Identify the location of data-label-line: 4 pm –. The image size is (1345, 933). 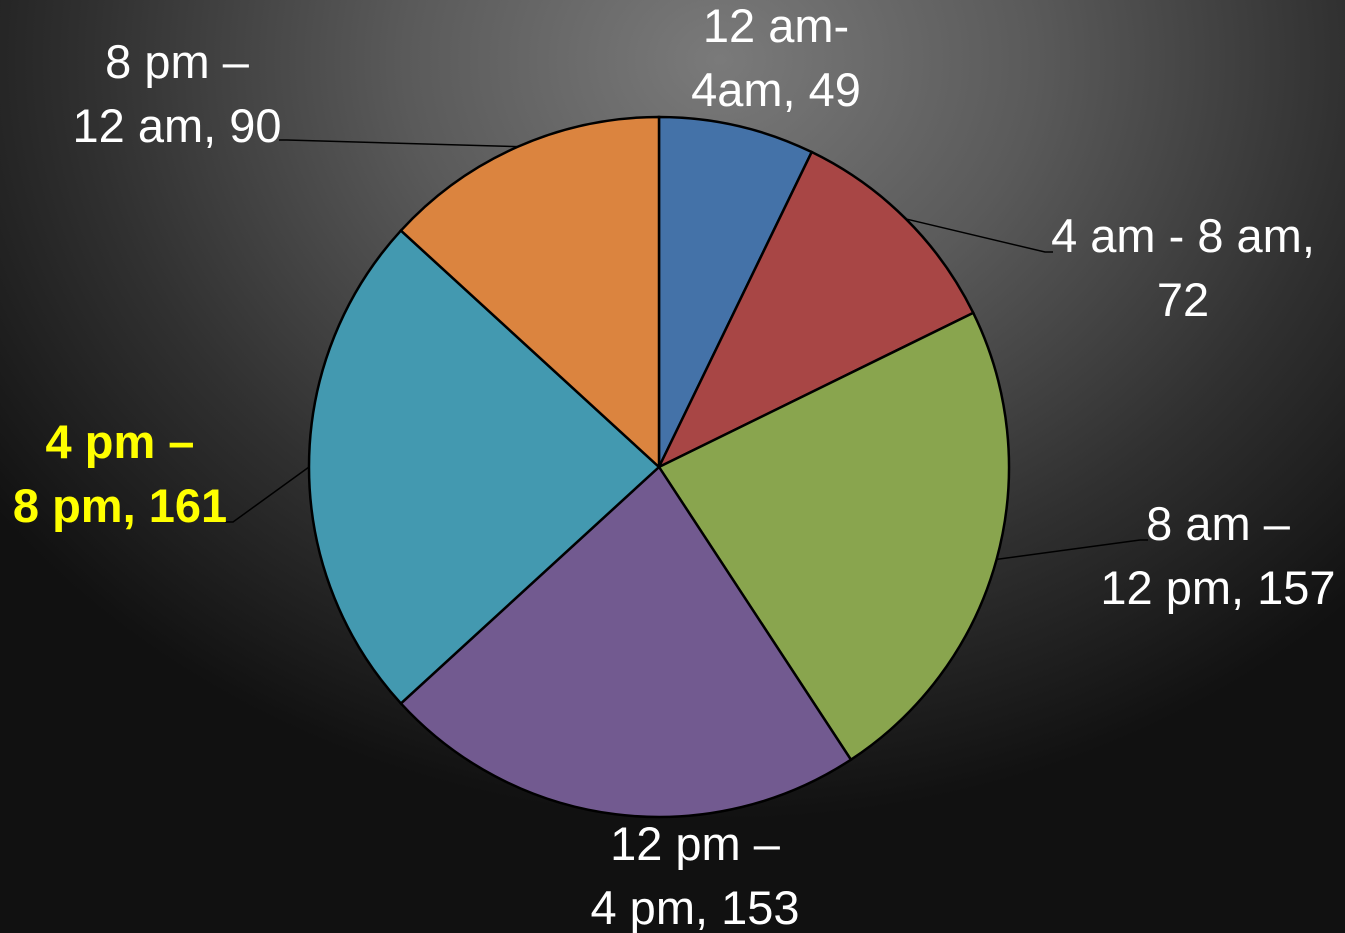
(120, 441).